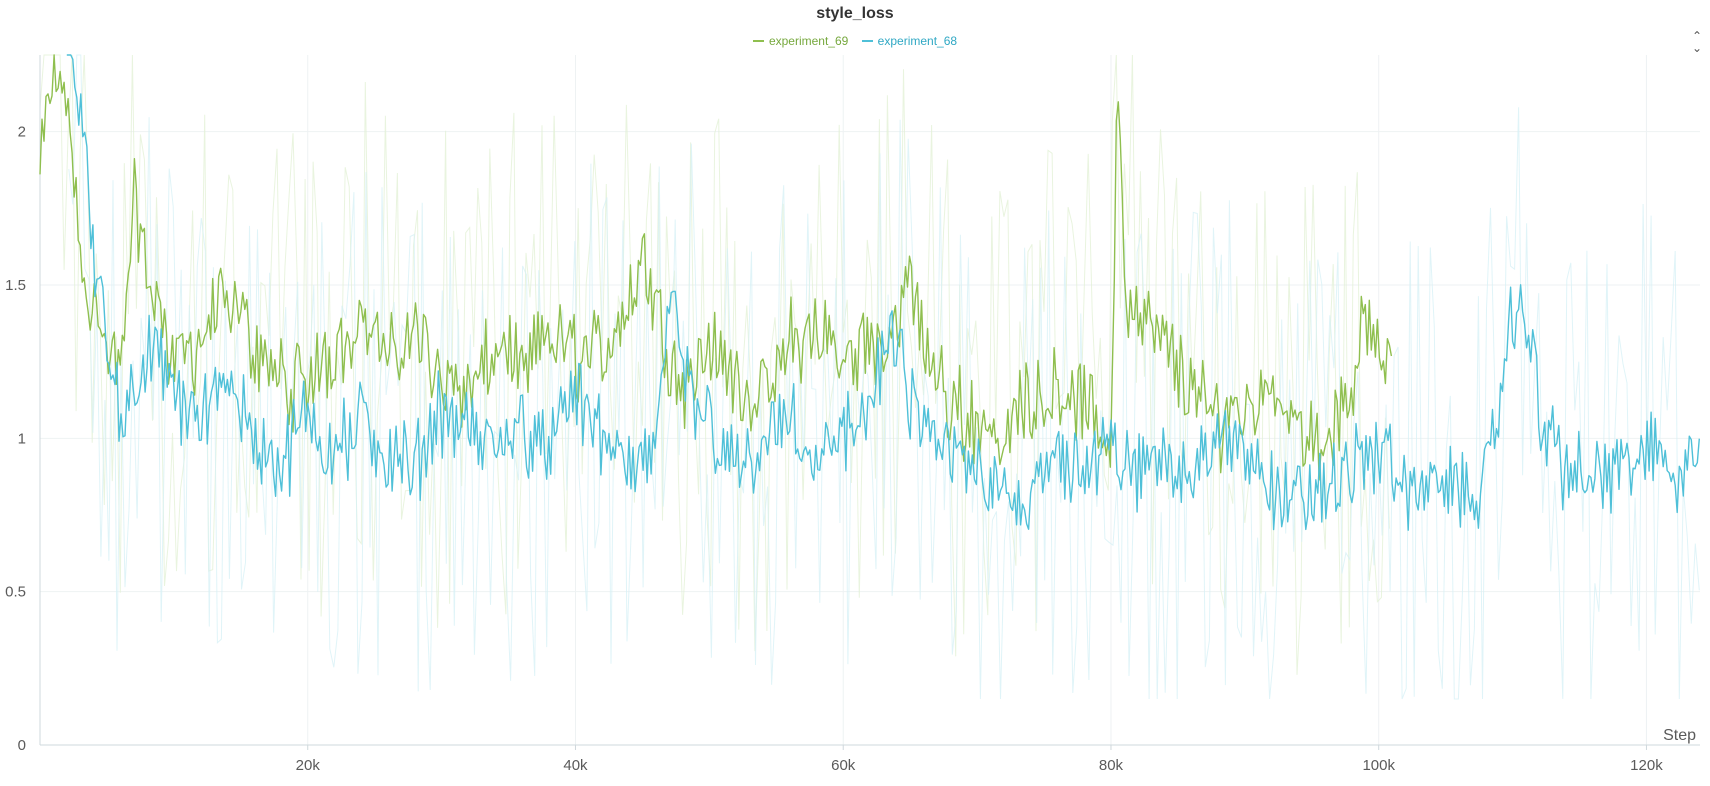  I want to click on sort-toggle-icon: ⌃ ⌄, so click(1696, 42).